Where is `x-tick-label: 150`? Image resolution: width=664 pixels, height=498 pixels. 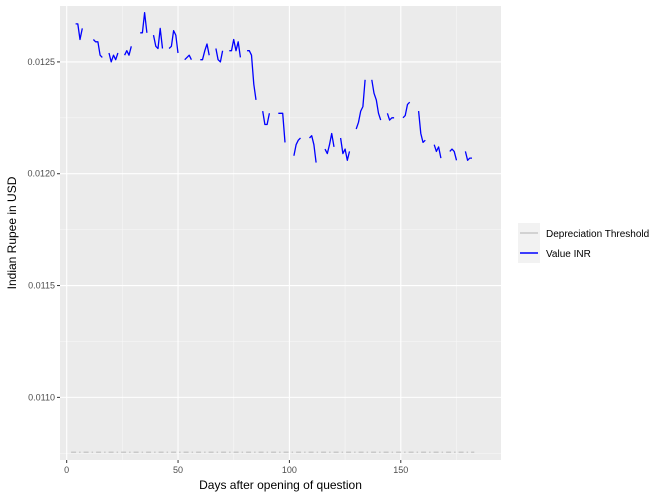 x-tick-label: 150 is located at coordinates (400, 470).